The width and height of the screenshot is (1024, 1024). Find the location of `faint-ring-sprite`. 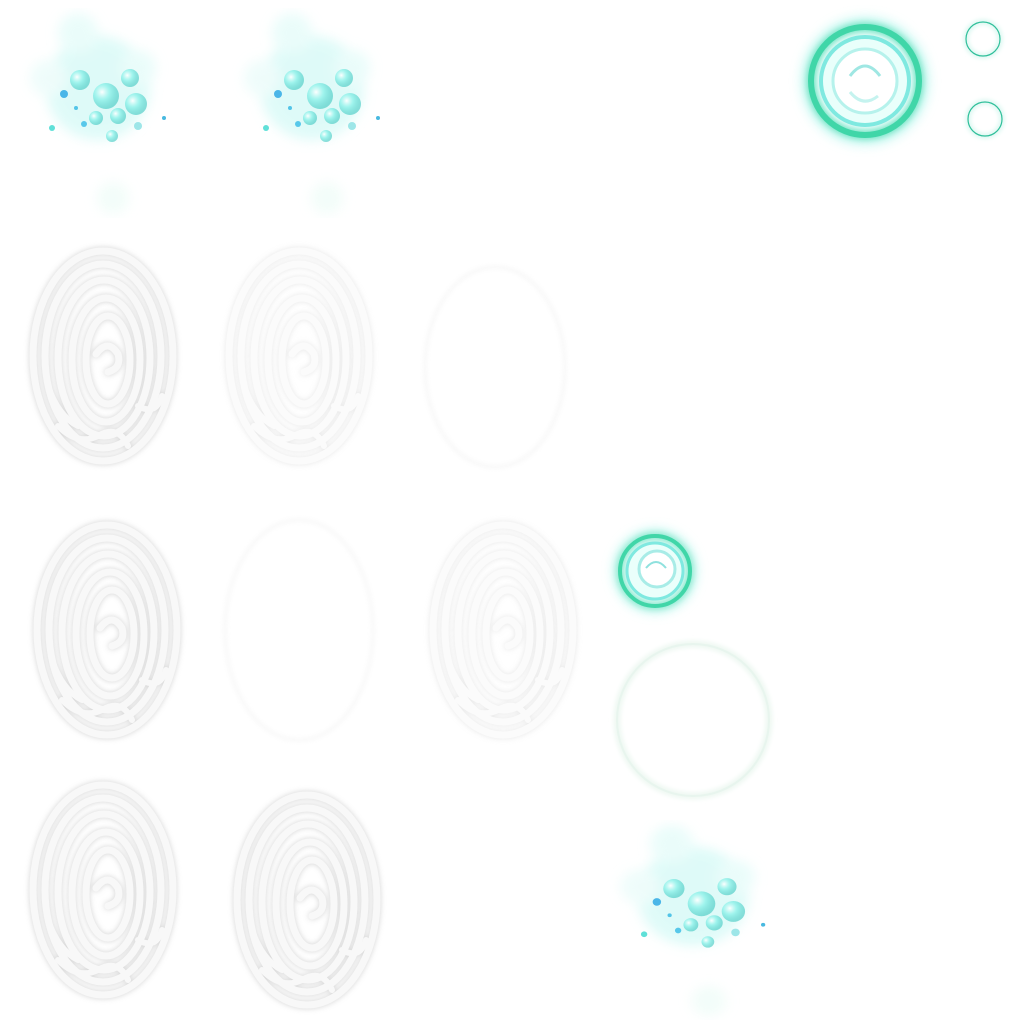

faint-ring-sprite is located at coordinates (693, 725).